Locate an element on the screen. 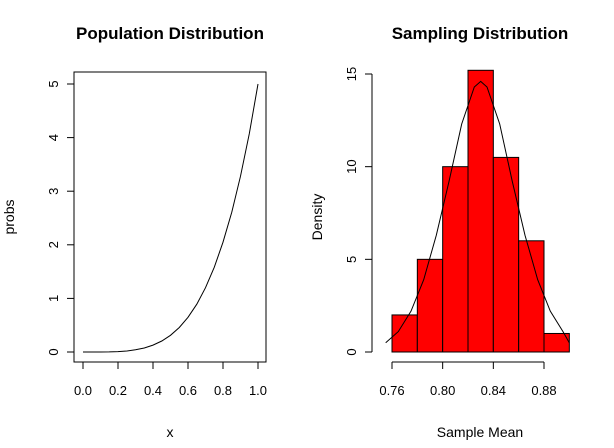  population-x-tick-label: 0.6 is located at coordinates (188, 390).